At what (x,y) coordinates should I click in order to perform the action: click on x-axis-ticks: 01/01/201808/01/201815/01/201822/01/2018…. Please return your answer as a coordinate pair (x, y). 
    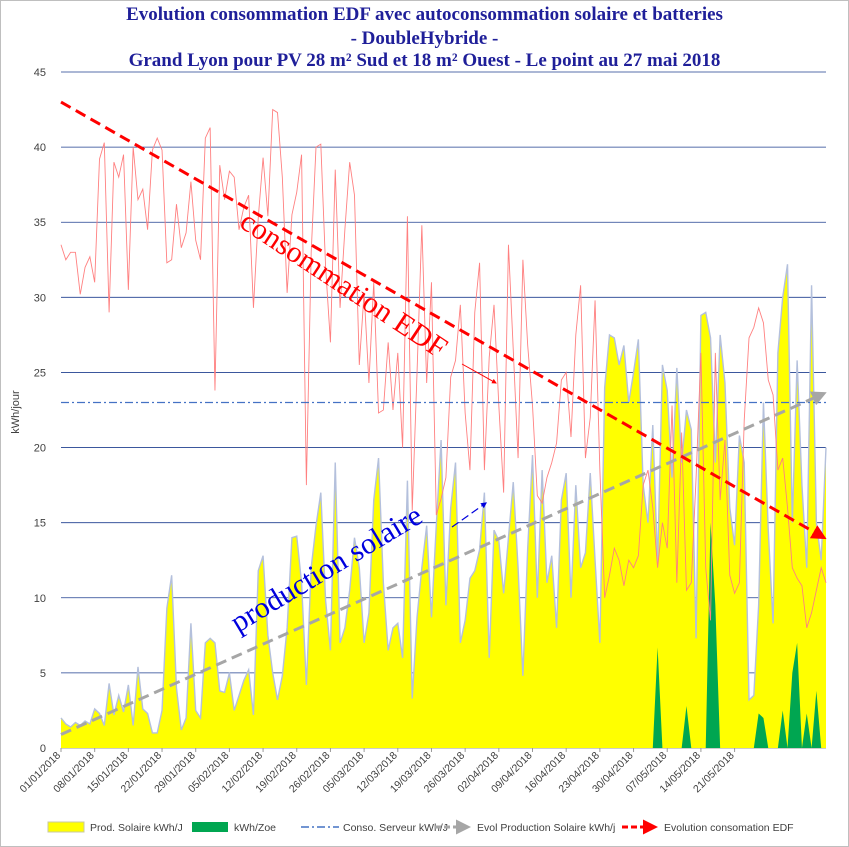
    Looking at the image, I should click on (377, 771).